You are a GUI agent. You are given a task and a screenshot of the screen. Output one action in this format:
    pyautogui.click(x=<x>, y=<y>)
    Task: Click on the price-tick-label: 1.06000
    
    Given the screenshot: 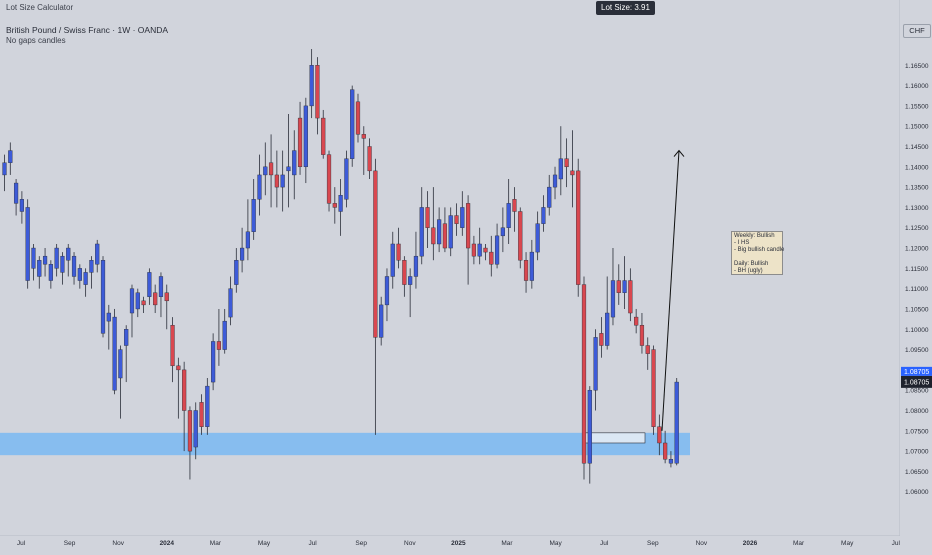 What is the action you would take?
    pyautogui.click(x=917, y=492)
    